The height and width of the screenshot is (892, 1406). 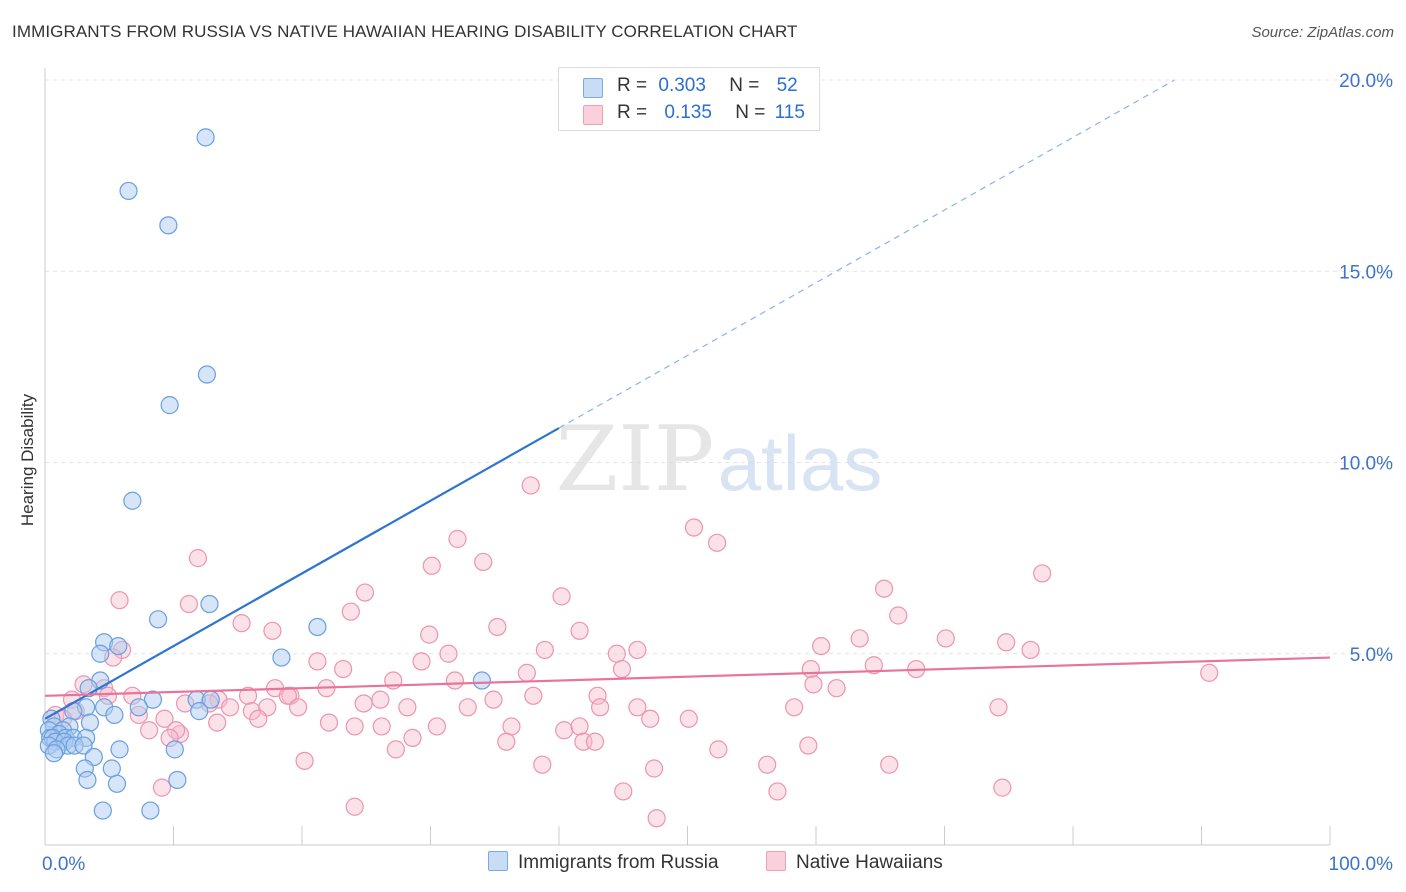 I want to click on watermark-zip: ZIP, so click(x=635, y=459).